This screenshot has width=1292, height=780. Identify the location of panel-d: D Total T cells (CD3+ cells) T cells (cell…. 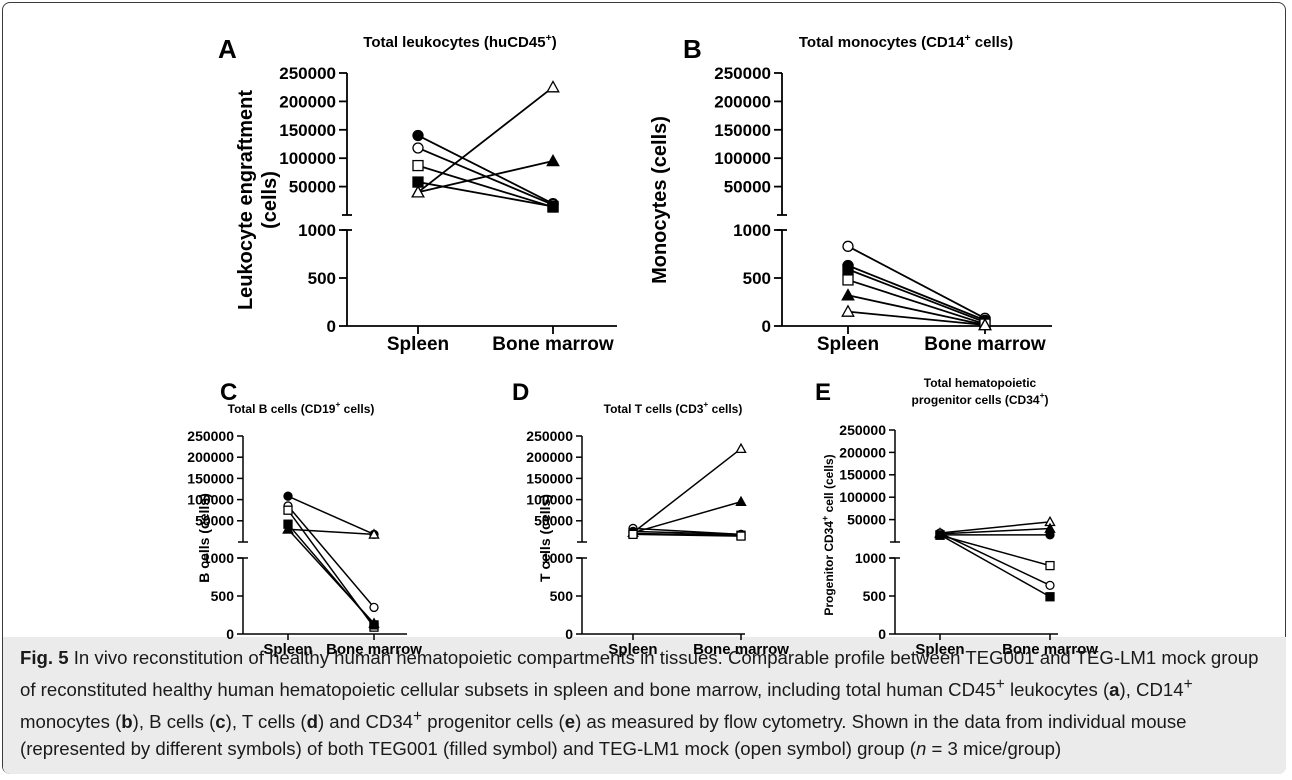
(650, 518).